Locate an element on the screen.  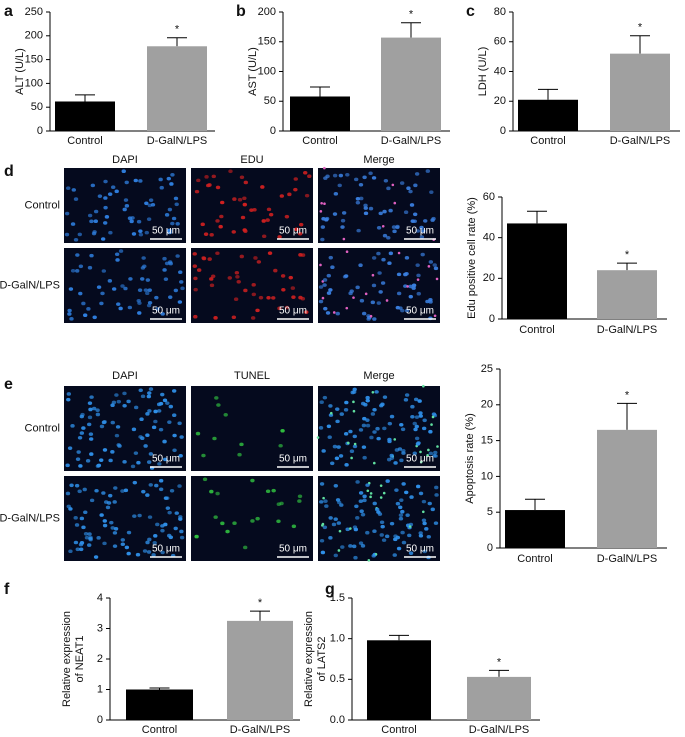
column-label: DAPI is located at coordinates (125, 376).